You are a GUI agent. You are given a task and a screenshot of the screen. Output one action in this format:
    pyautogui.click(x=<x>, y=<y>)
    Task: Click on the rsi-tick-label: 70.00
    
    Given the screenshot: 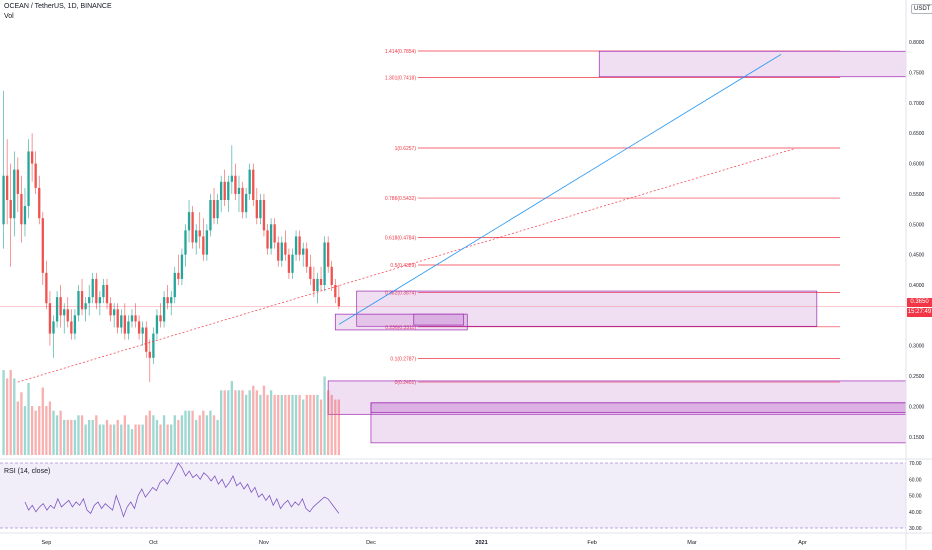 What is the action you would take?
    pyautogui.click(x=915, y=464)
    